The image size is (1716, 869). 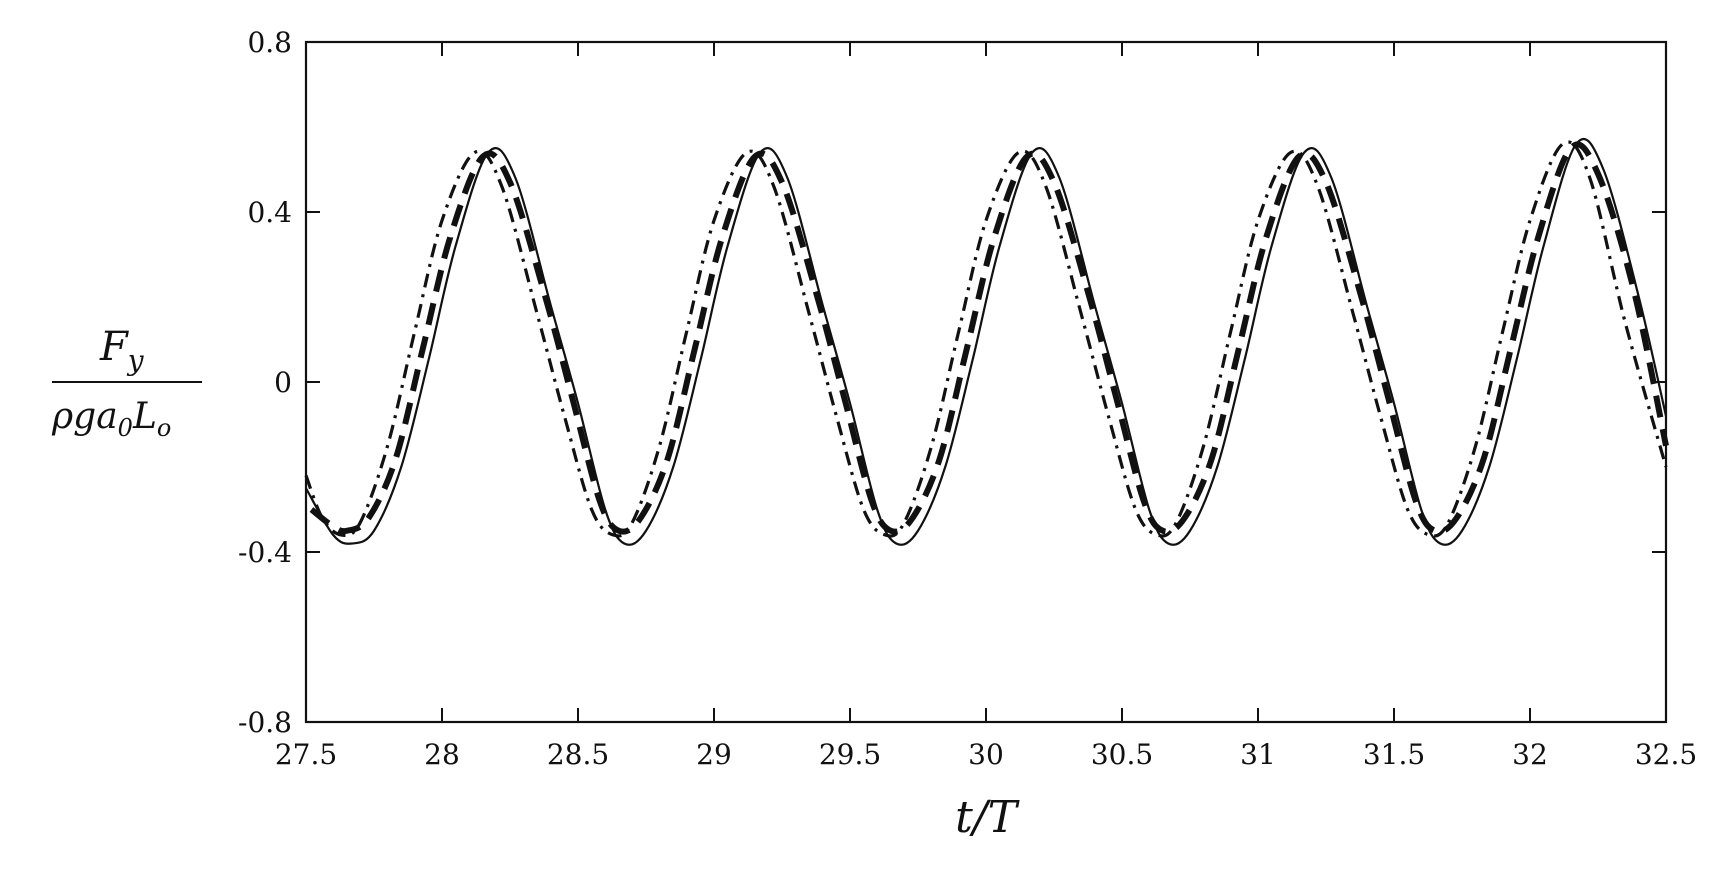 I want to click on x-tick-label: 30.5, so click(x=1122, y=754).